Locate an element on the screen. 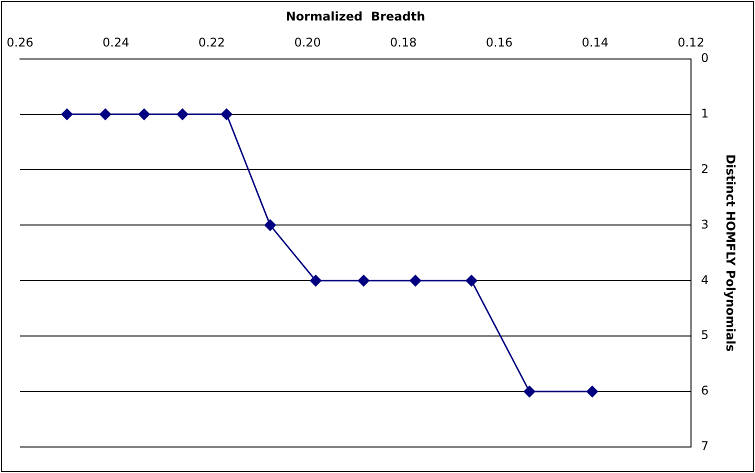 Image resolution: width=755 pixels, height=473 pixels. y-tick-label: 0 is located at coordinates (704, 57).